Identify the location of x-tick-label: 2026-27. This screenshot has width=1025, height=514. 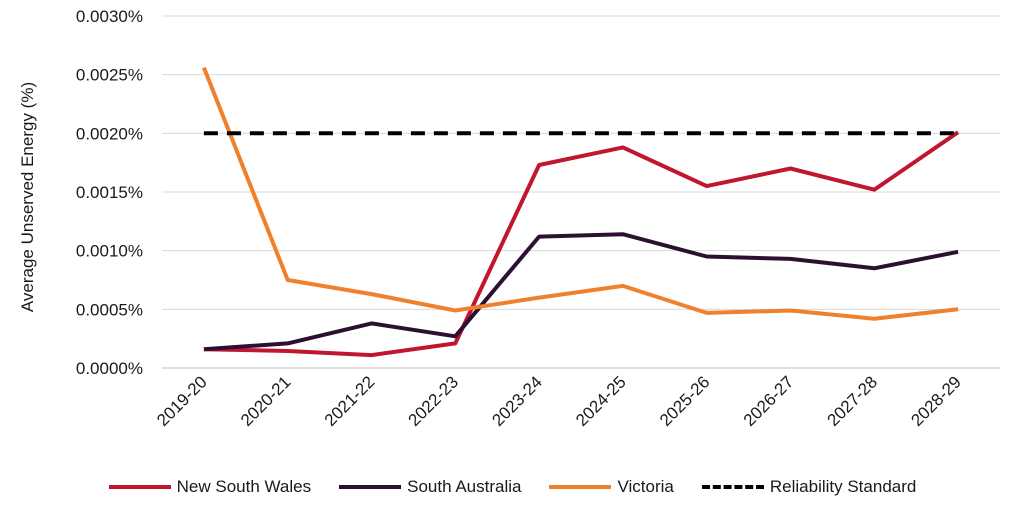
(769, 401).